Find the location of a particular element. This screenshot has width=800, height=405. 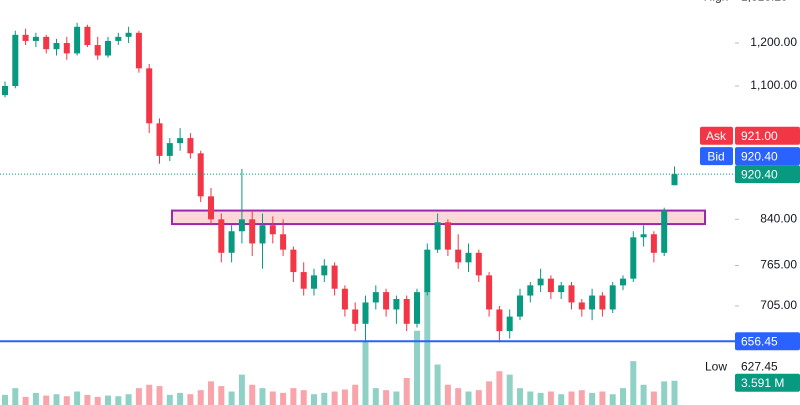

low-value: 627.45 is located at coordinates (759, 367).